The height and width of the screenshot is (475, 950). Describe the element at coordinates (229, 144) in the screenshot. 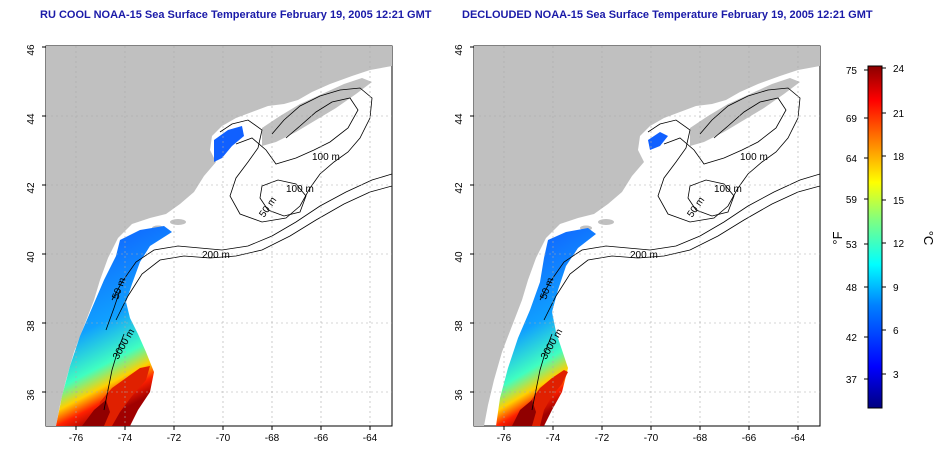

I see `left-sst-gulf-of-maine` at that location.